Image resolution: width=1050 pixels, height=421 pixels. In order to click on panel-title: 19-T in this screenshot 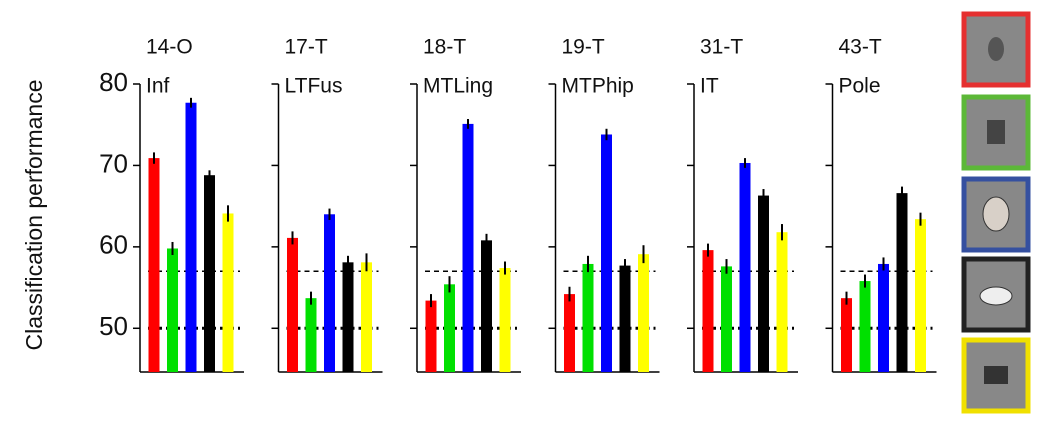, I will do `click(583, 47)`.